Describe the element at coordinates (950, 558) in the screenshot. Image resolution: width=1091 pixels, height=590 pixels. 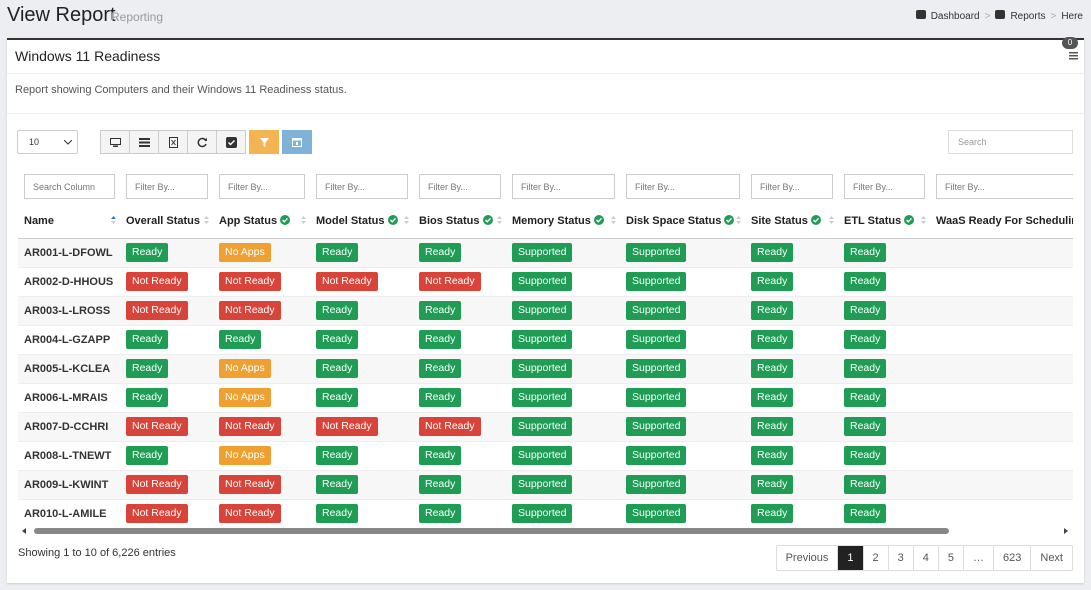
I see `page-button: 5` at that location.